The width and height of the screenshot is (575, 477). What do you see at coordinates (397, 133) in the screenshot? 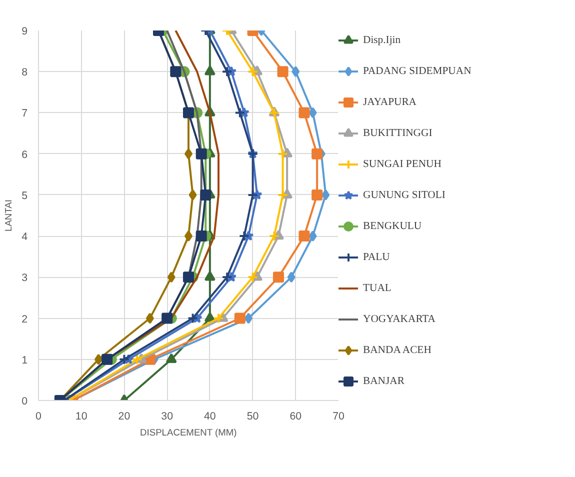
I see `legend-label: BUKITTINGGI` at bounding box center [397, 133].